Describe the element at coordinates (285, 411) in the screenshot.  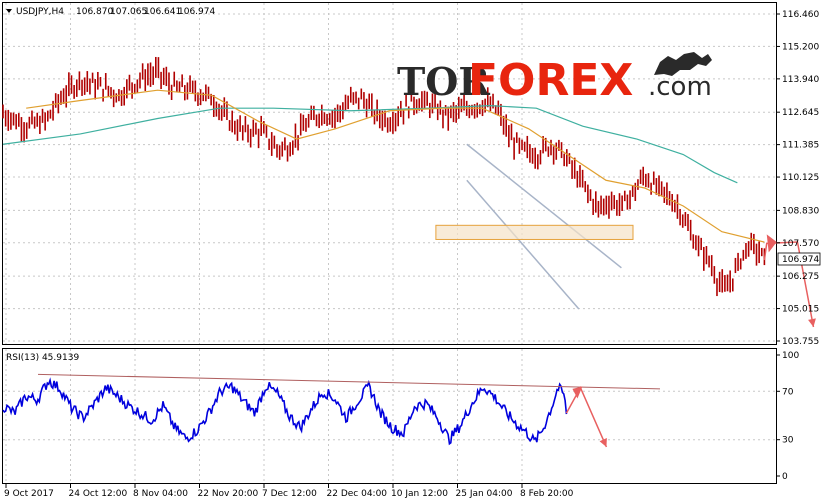
I see `rsi-line` at that location.